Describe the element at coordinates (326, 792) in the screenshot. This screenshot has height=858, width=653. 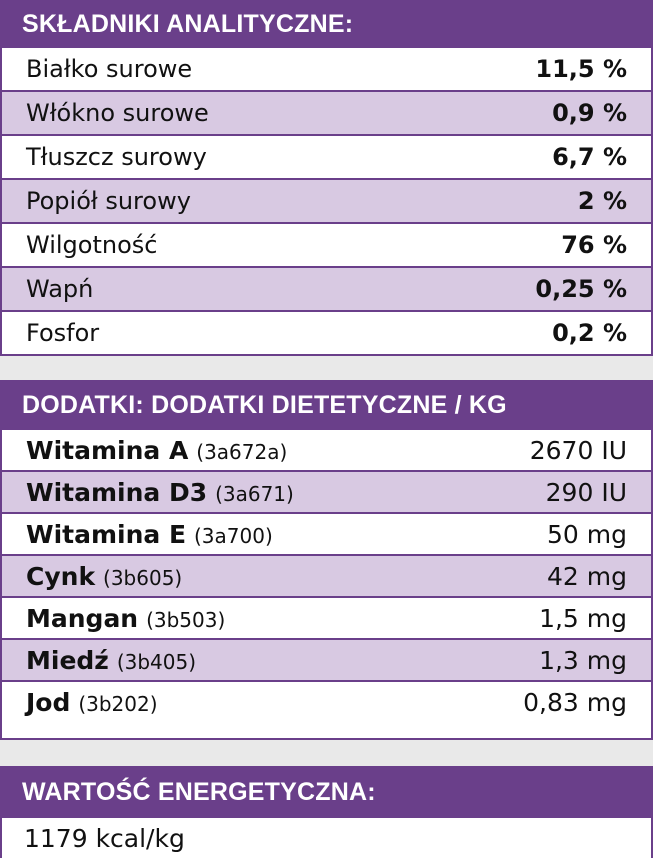
I see `energy-header: WARTOŚĆ ENERGETYCZNA:` at that location.